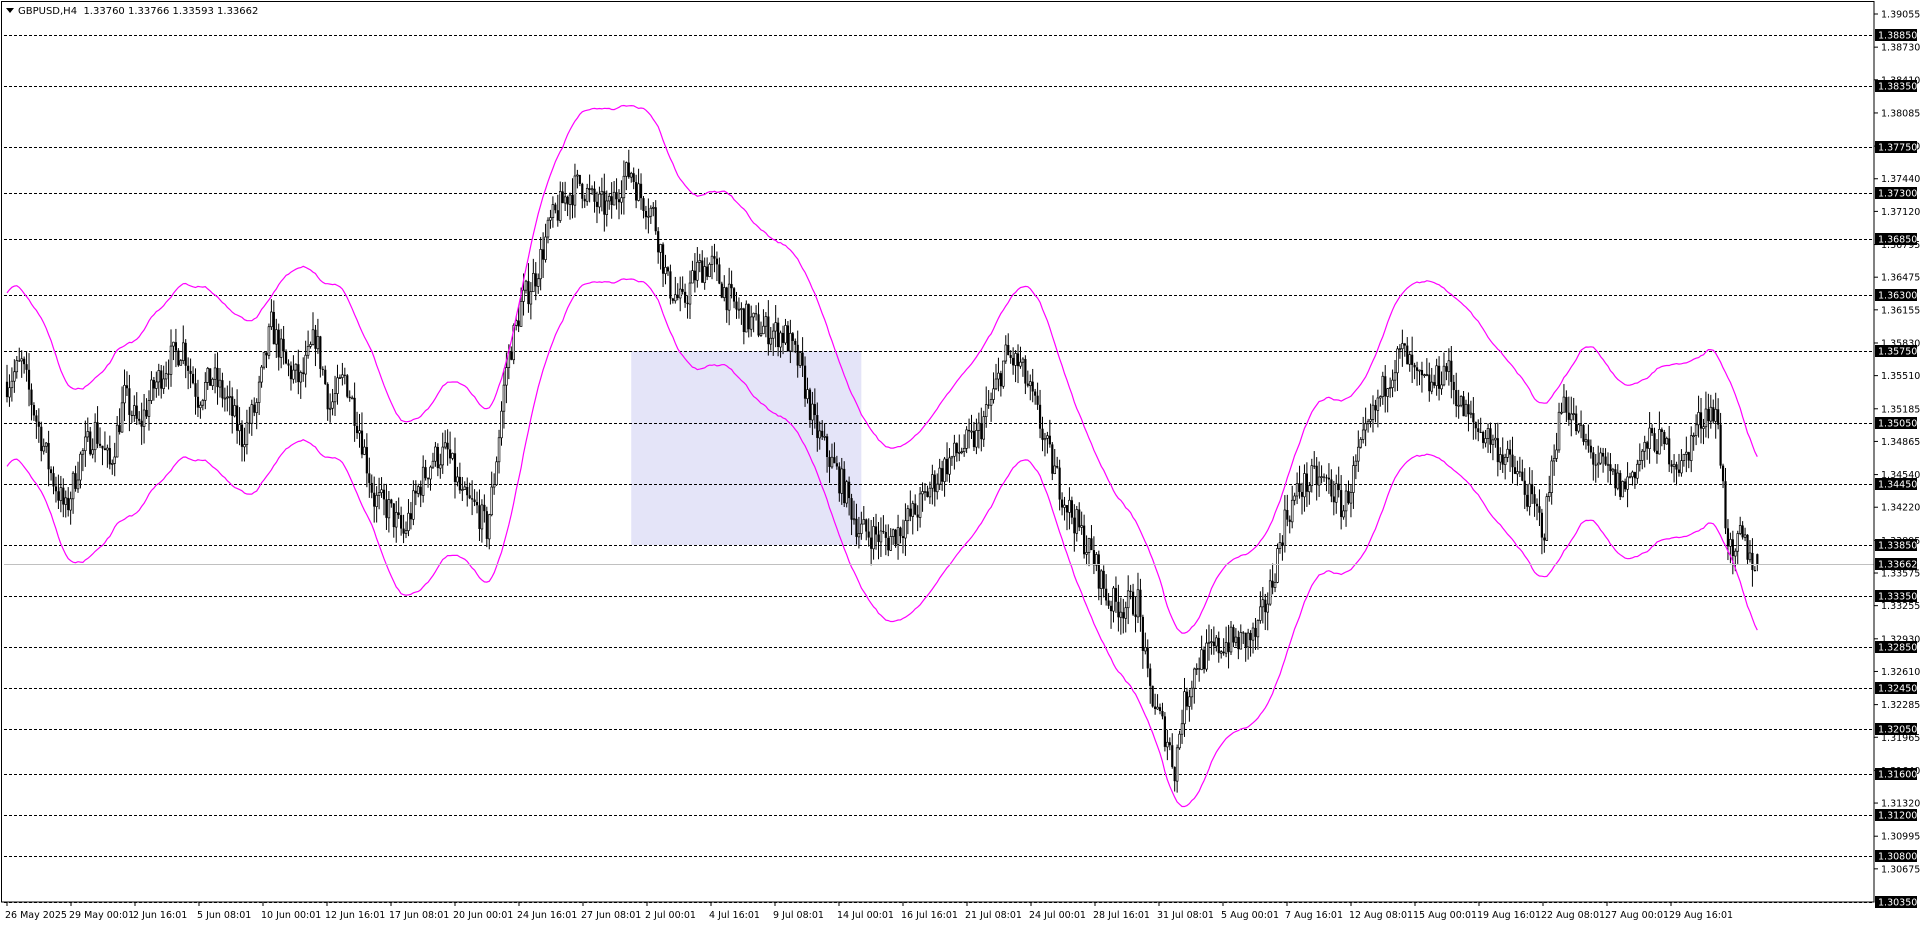 The width and height of the screenshot is (1920, 927). I want to click on level-badge-text: 1.38350, so click(1897, 87).